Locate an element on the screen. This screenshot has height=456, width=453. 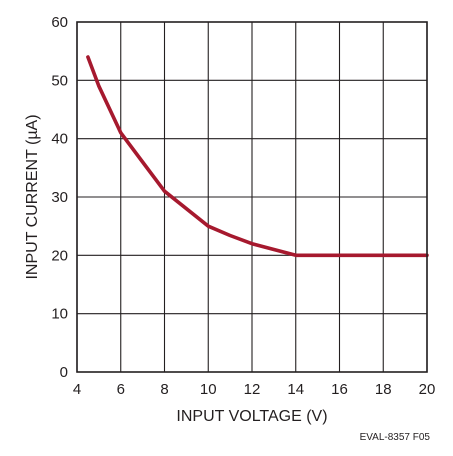
x-tick-label: 20 is located at coordinates (427, 389).